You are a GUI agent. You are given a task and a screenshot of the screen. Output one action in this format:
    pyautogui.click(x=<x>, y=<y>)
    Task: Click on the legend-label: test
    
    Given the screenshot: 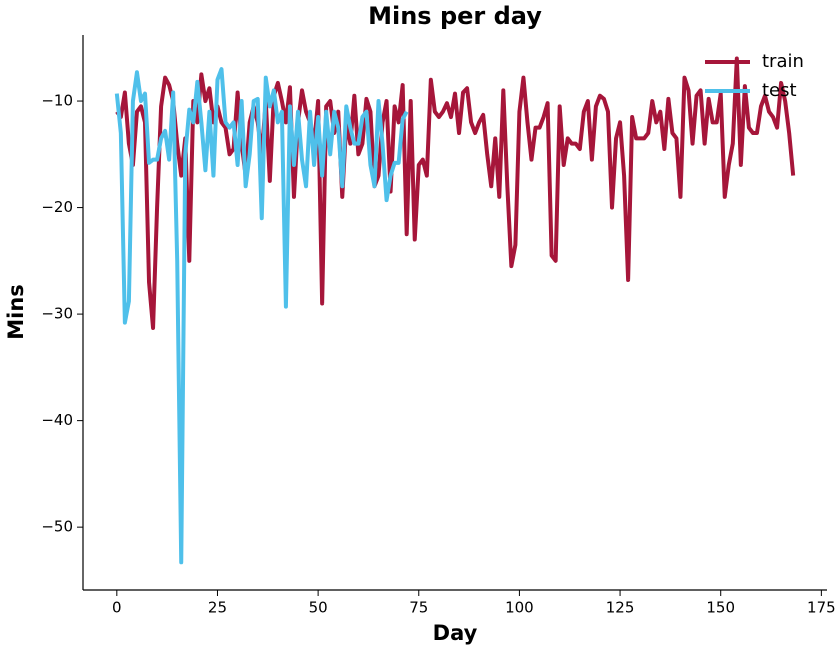 What is the action you would take?
    pyautogui.click(x=779, y=90)
    